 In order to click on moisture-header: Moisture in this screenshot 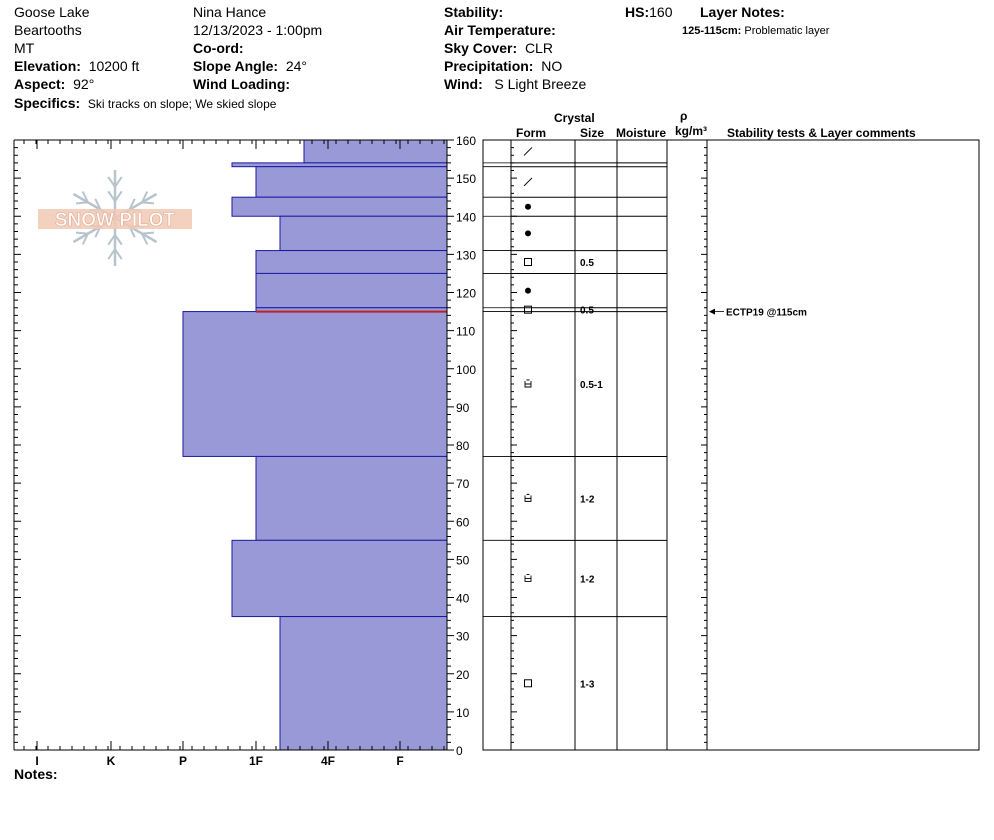, I will do `click(641, 133)`.